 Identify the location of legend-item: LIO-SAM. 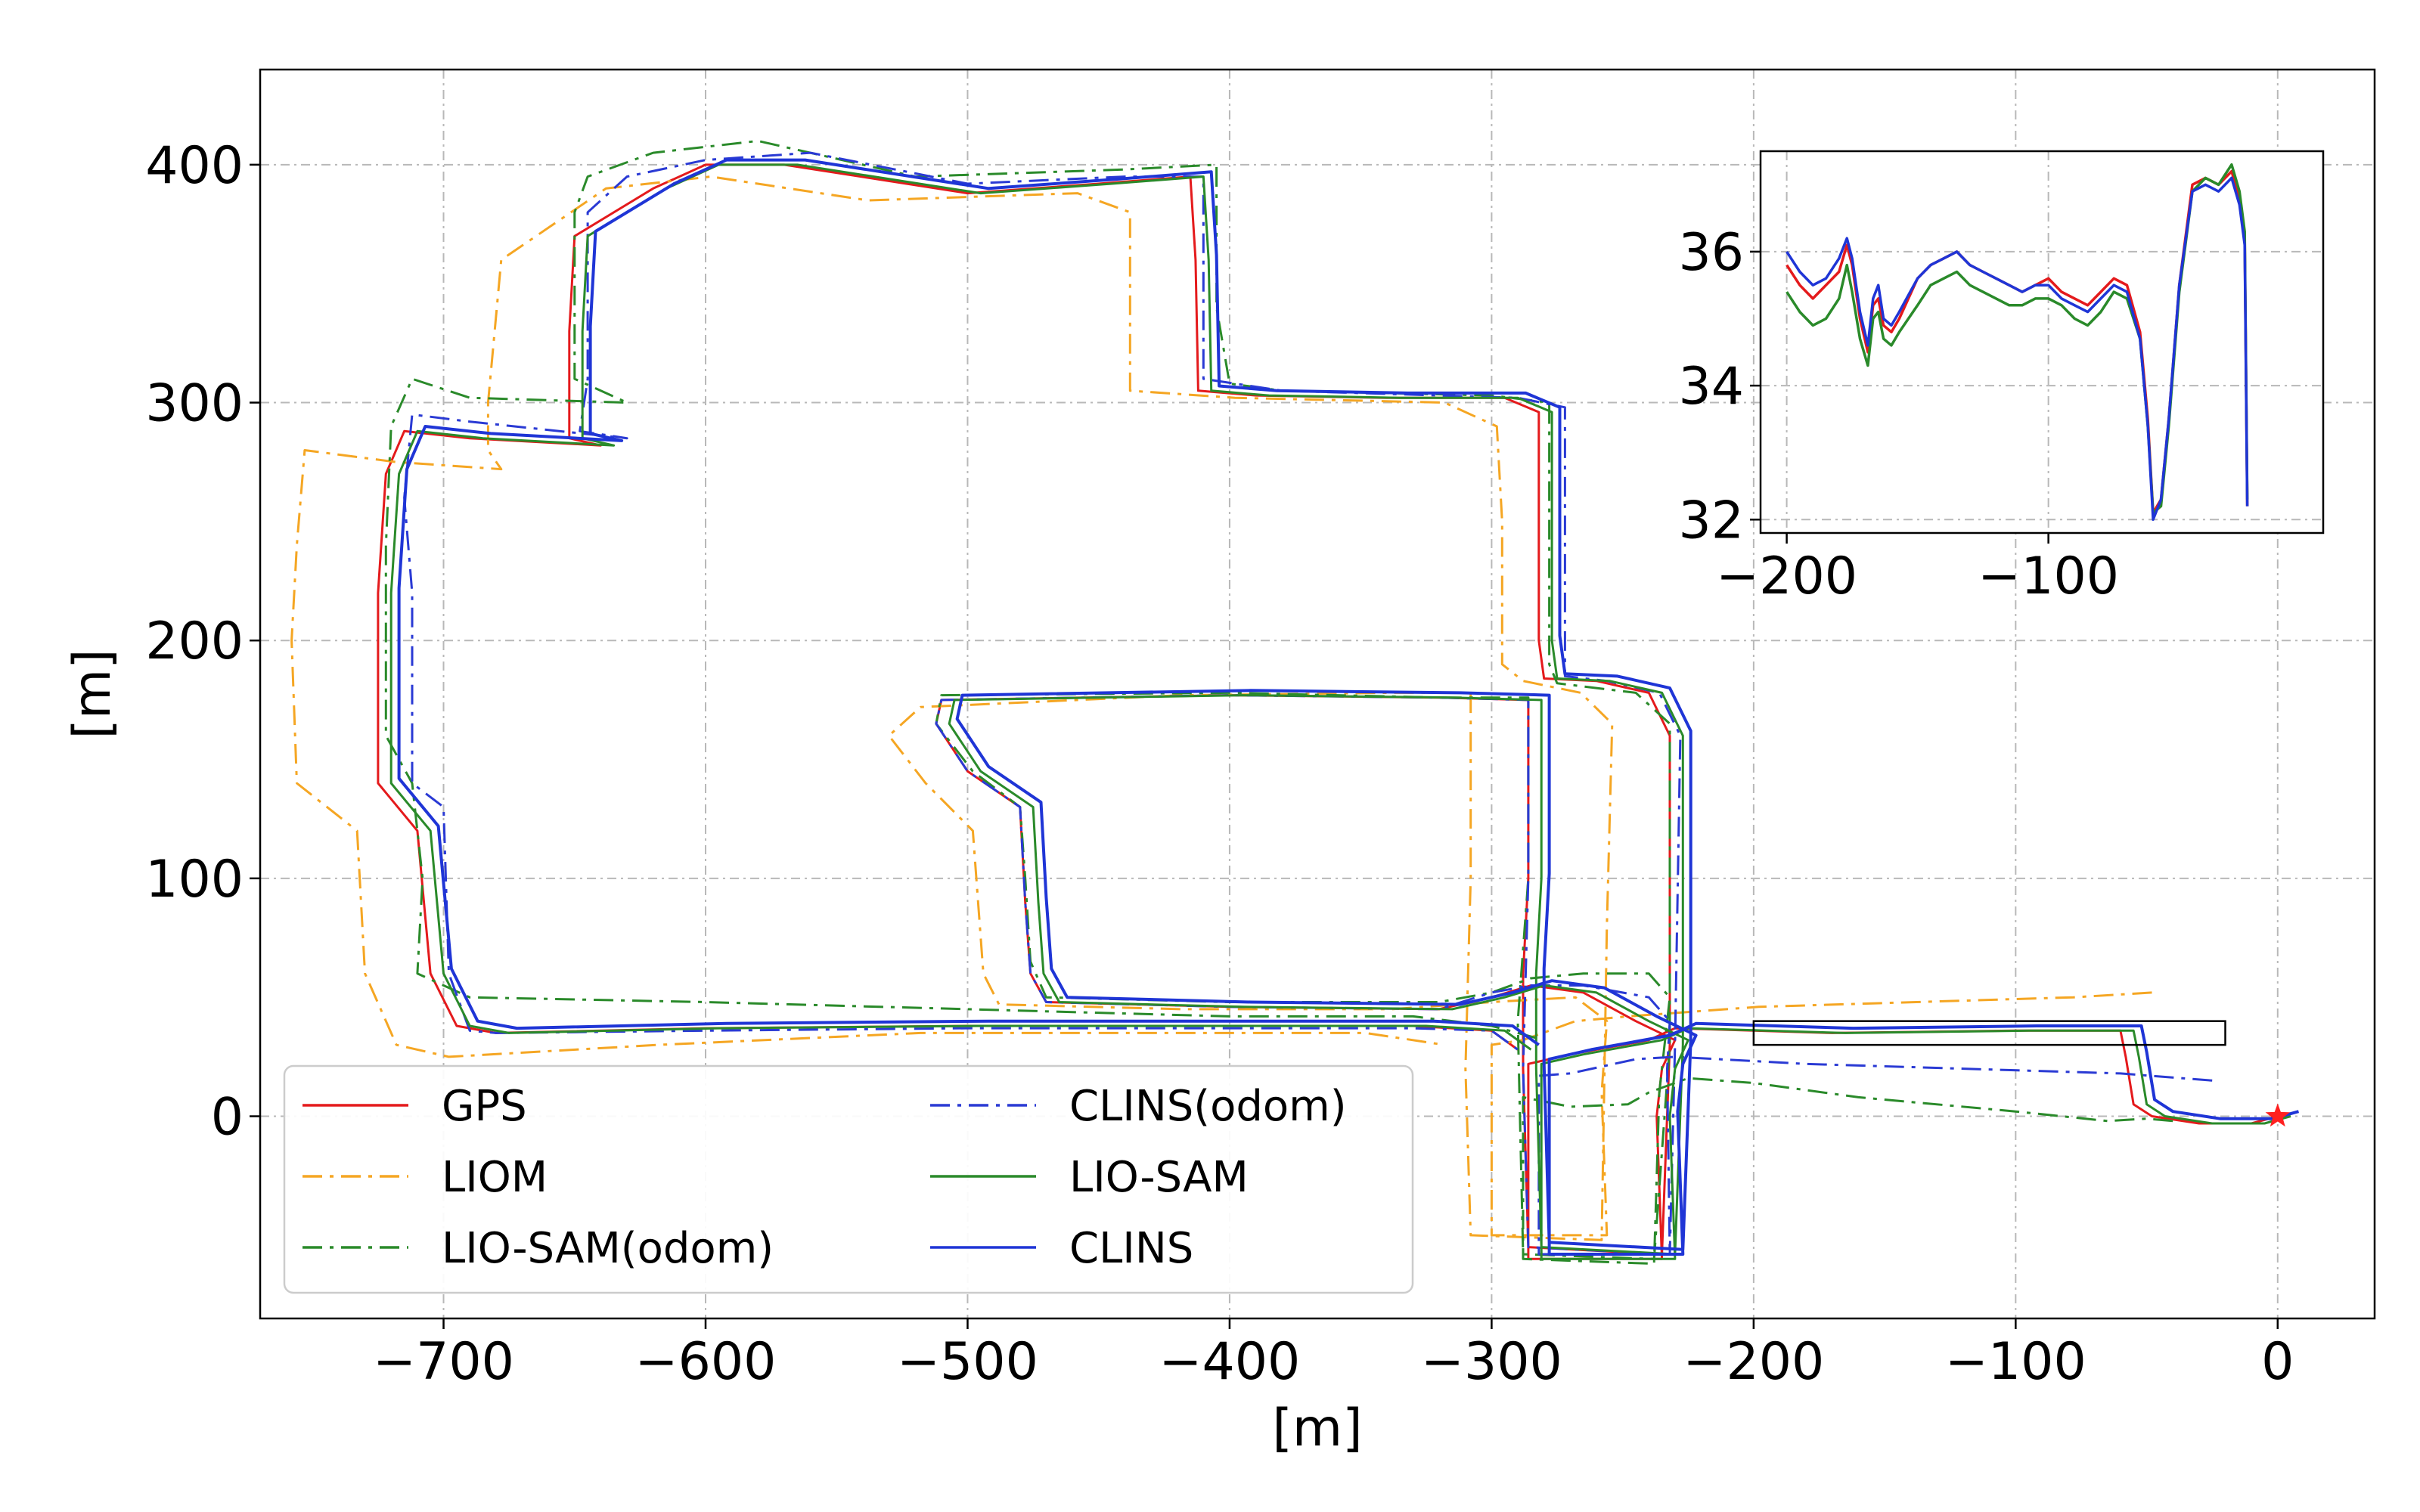
(1089, 1177).